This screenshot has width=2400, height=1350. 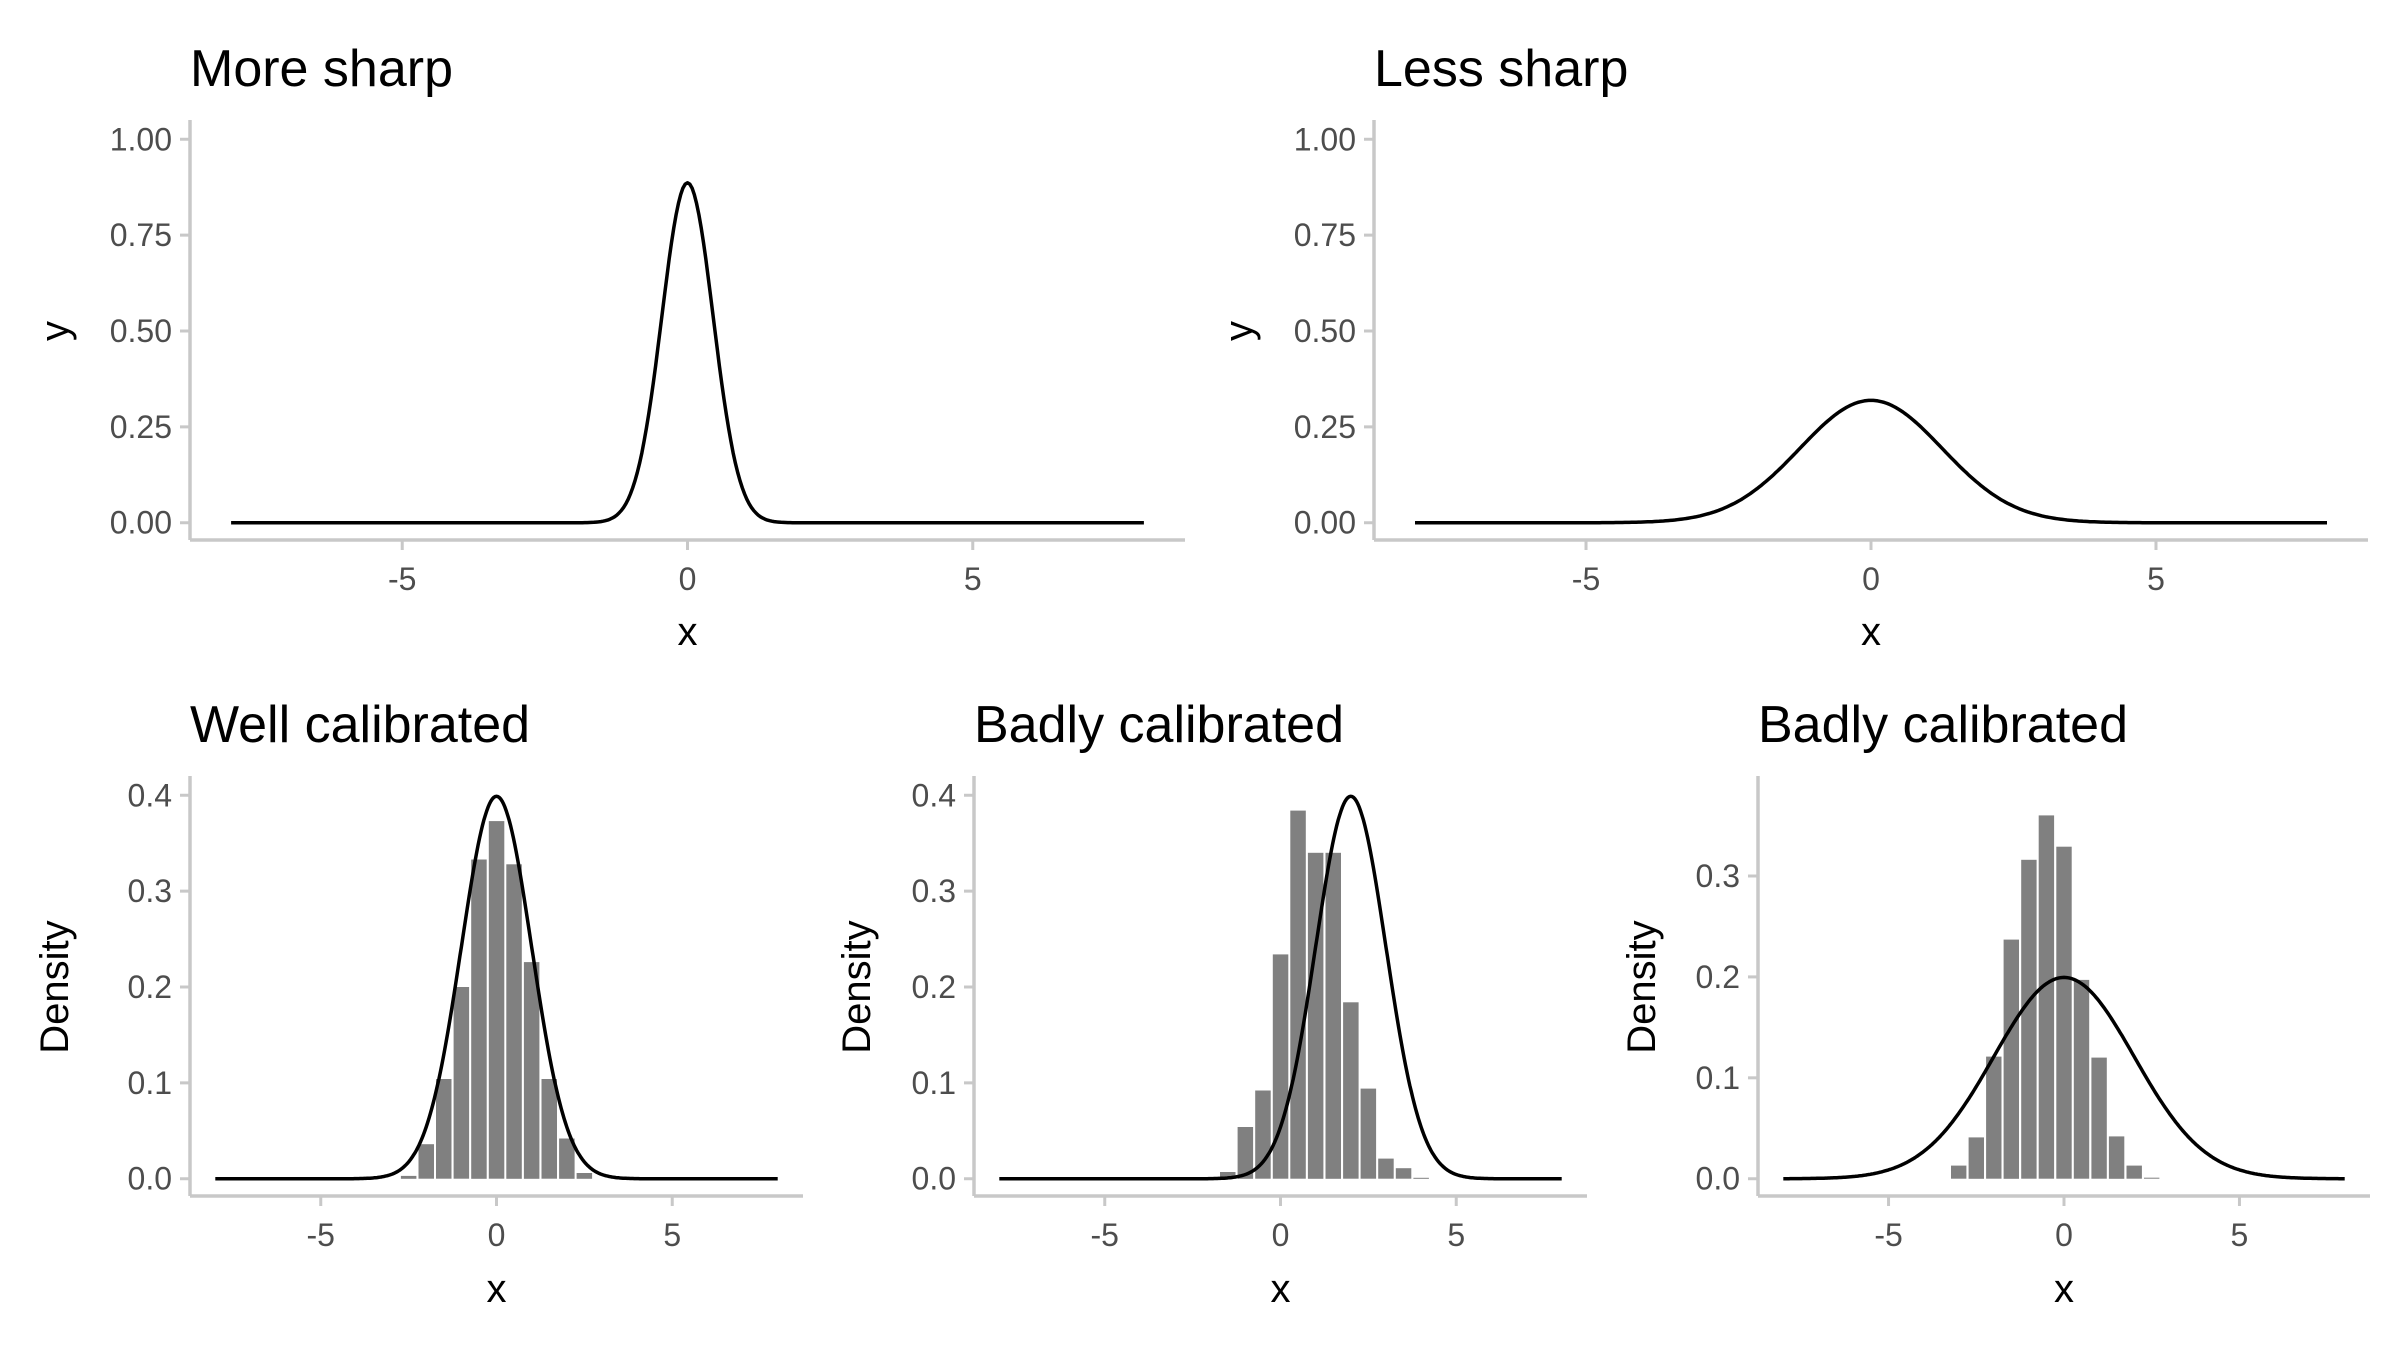 What do you see at coordinates (360, 725) in the screenshot?
I see `panel-title: Well calibrated` at bounding box center [360, 725].